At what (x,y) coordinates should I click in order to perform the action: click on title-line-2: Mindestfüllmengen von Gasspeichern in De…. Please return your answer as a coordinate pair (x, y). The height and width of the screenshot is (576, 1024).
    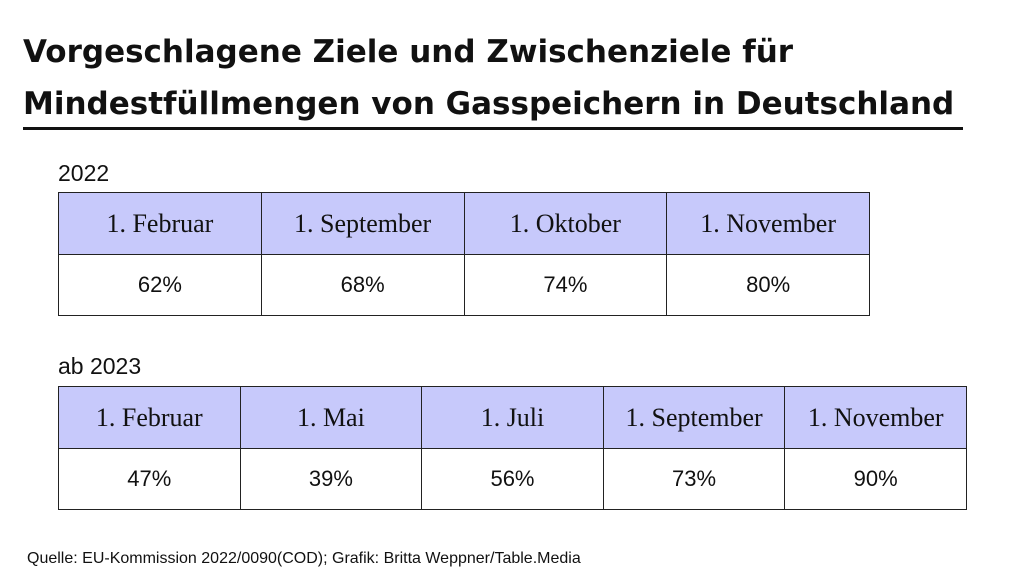
    Looking at the image, I should click on (489, 104).